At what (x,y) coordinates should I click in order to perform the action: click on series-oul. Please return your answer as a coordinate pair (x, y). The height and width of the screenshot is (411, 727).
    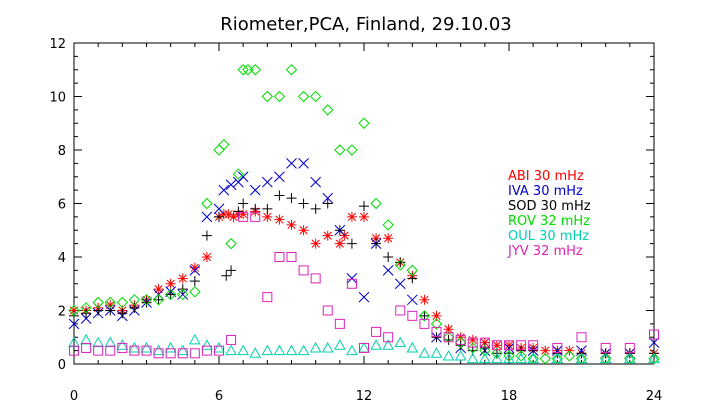
    Looking at the image, I should click on (364, 348).